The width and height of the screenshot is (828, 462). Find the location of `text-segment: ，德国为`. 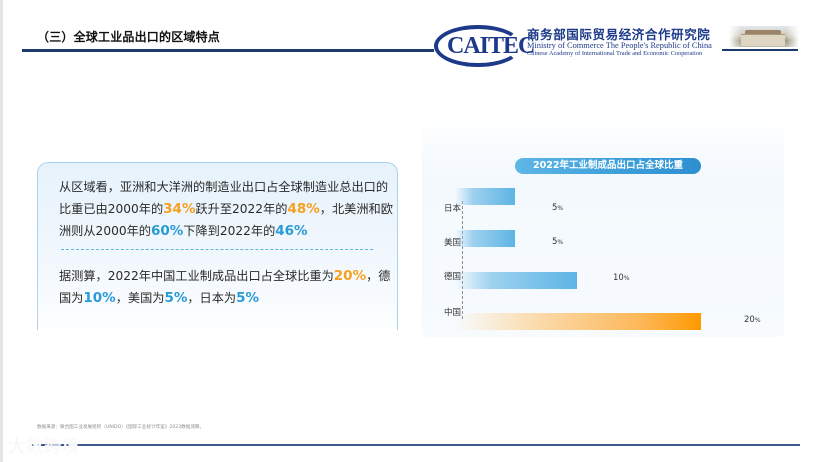

text-segment: ，德国为 is located at coordinates (225, 287).